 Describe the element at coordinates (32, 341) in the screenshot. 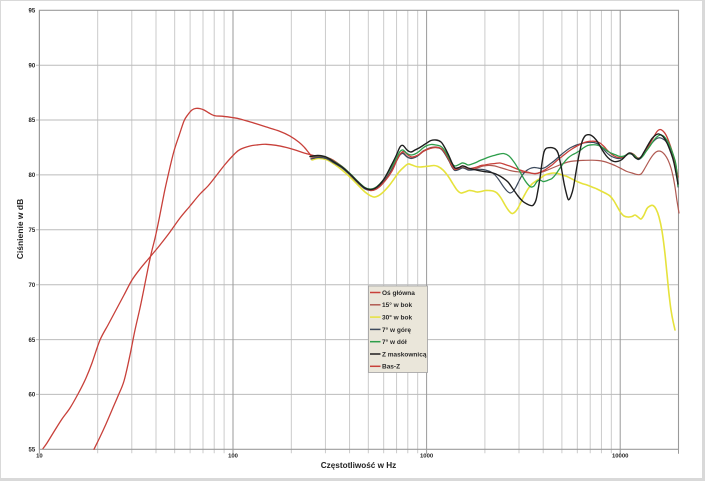

I see `svg-text: 65` at that location.